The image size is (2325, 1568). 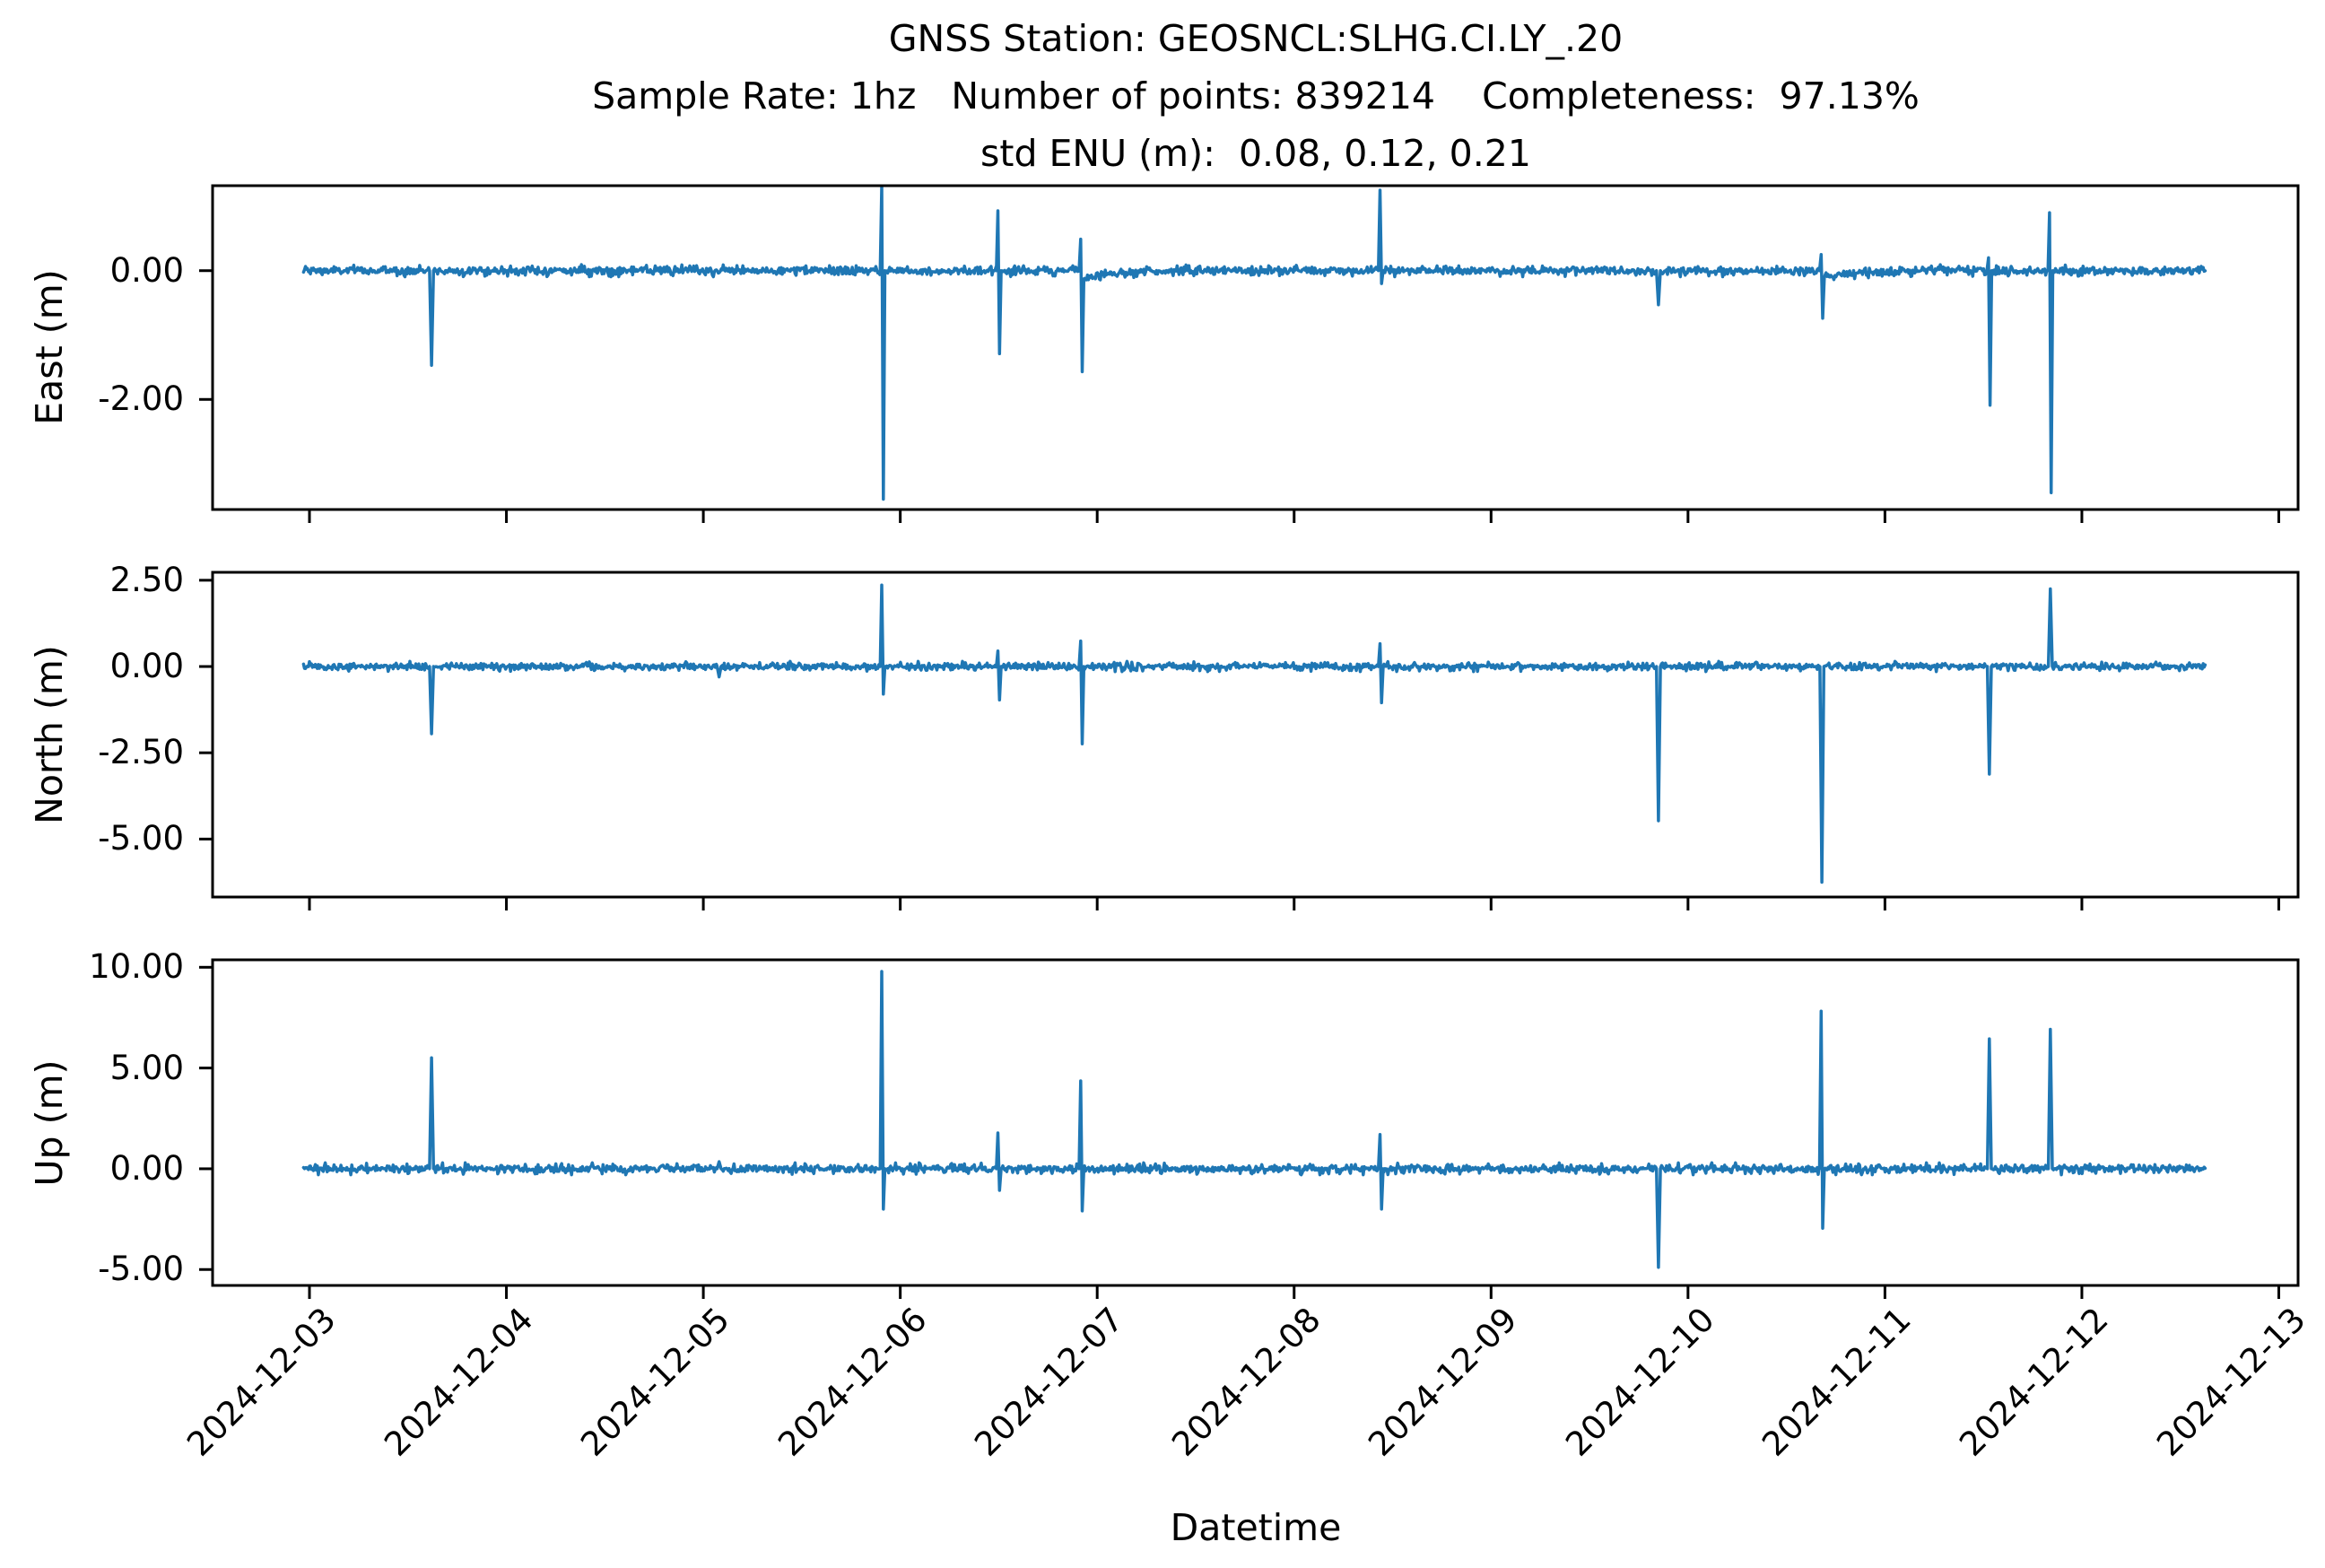 What do you see at coordinates (141, 1269) in the screenshot?
I see `y-tick-label-up--5.00: -5.00` at bounding box center [141, 1269].